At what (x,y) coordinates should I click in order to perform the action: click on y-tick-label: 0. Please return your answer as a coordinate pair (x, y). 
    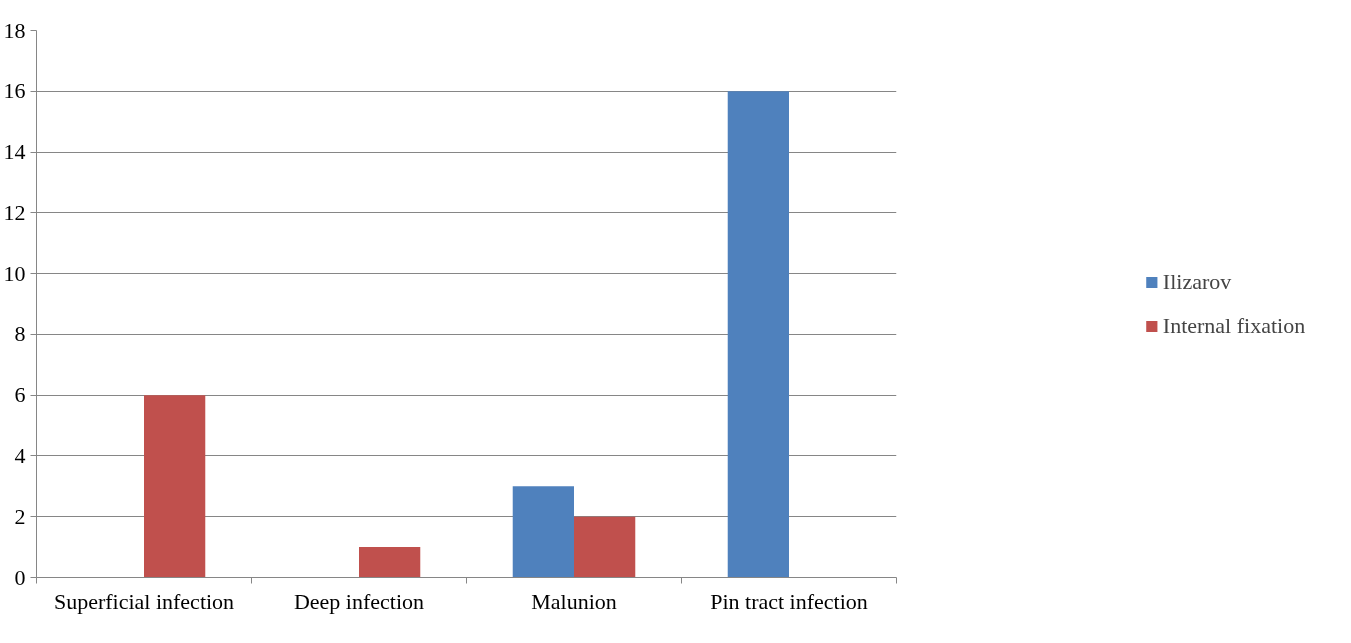
    Looking at the image, I should click on (20, 577).